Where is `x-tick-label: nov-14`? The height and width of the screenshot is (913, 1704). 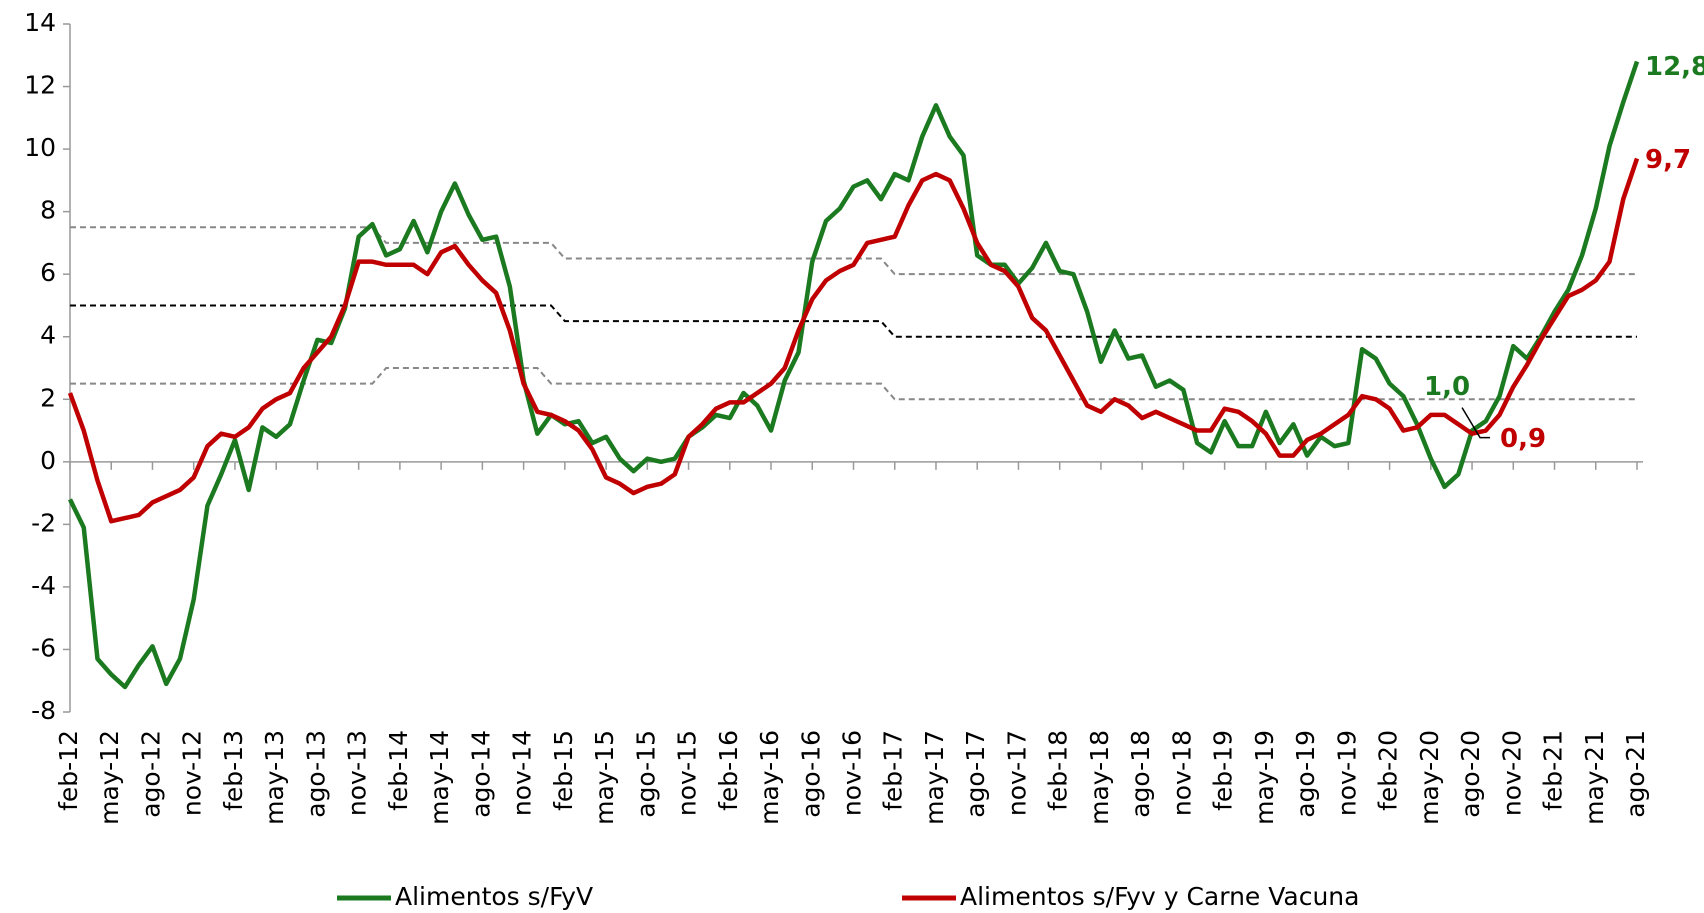 x-tick-label: nov-14 is located at coordinates (522, 773).